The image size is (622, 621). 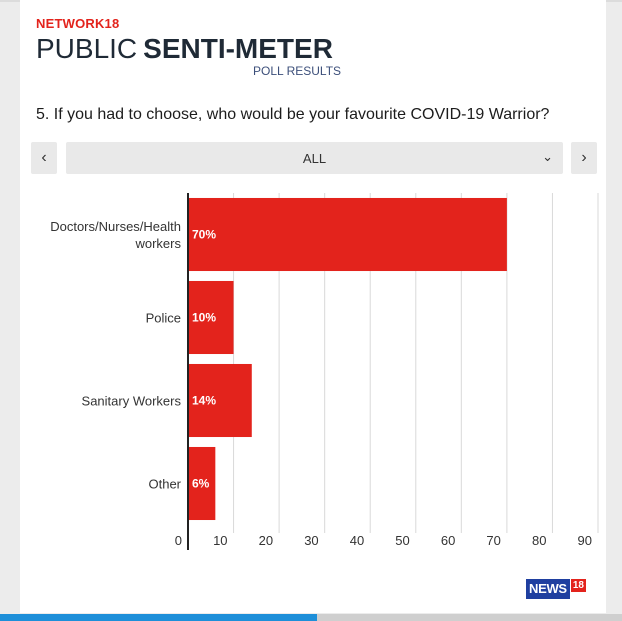 What do you see at coordinates (585, 540) in the screenshot?
I see `x-tick-label: 90` at bounding box center [585, 540].